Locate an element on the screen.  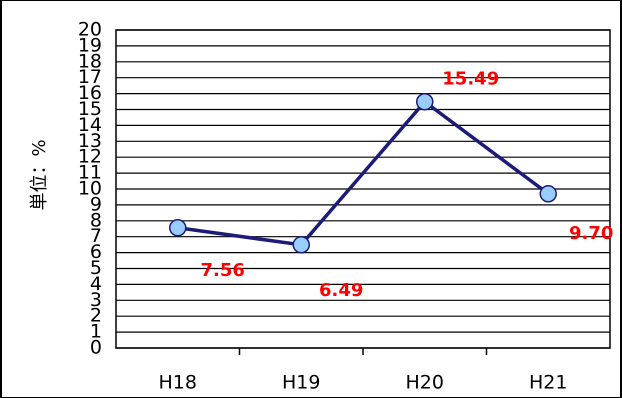
y-tick-label: 5 is located at coordinates (96, 268).